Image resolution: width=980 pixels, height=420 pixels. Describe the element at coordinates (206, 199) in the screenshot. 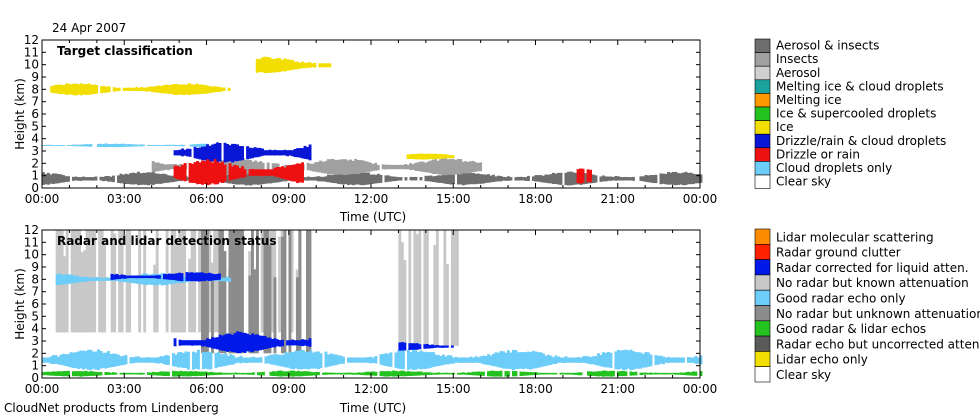

I see `x-tick-label: 06:00` at that location.